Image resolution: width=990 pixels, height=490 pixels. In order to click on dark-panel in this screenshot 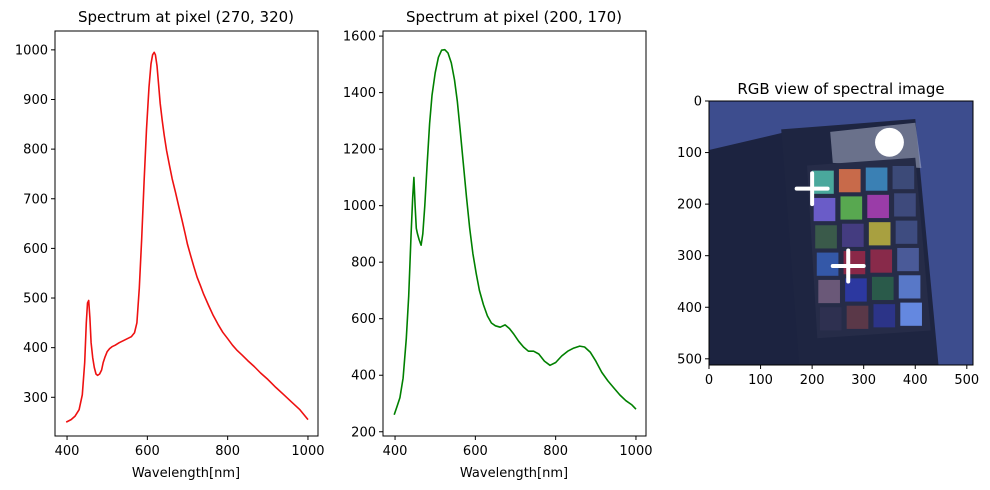, I will do `click(755, 248)`.